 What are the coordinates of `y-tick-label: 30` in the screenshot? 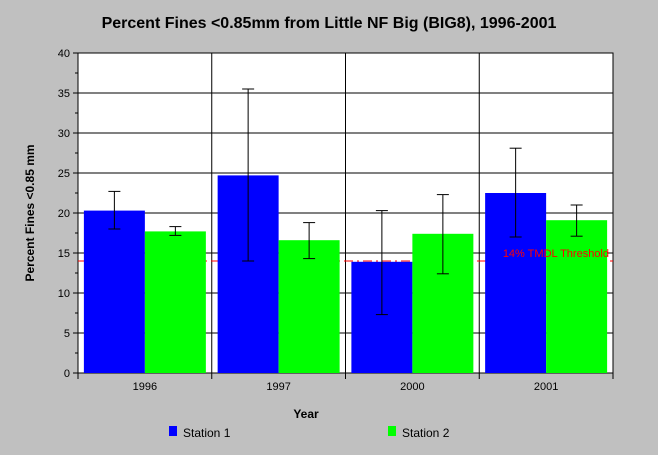 It's located at (64, 134).